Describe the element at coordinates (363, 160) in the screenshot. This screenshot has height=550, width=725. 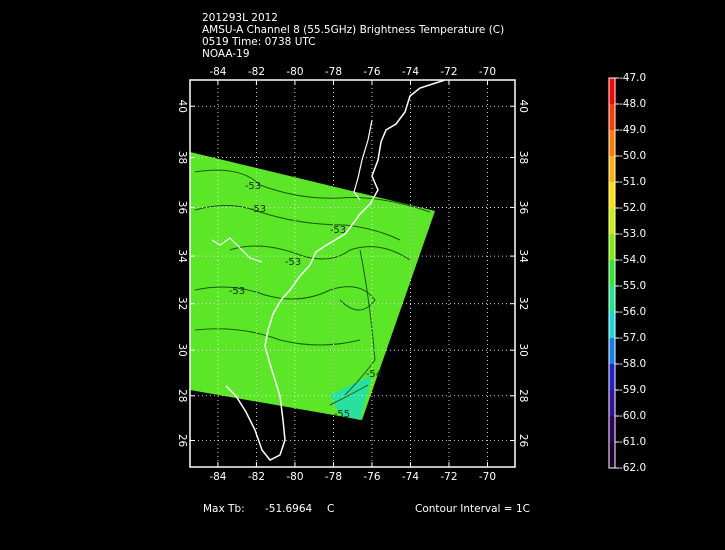
I see `chesapeake` at that location.